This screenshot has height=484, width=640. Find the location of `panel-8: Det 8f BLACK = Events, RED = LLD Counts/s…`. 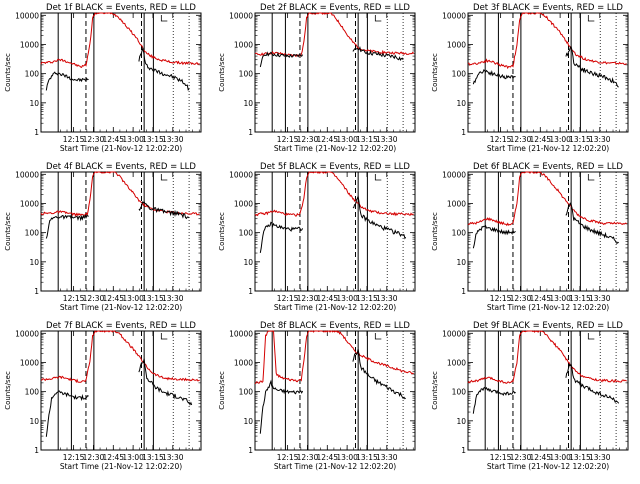

panel-8: Det 8f BLACK = Events, RED = LLD Counts/s… is located at coordinates (317, 396).